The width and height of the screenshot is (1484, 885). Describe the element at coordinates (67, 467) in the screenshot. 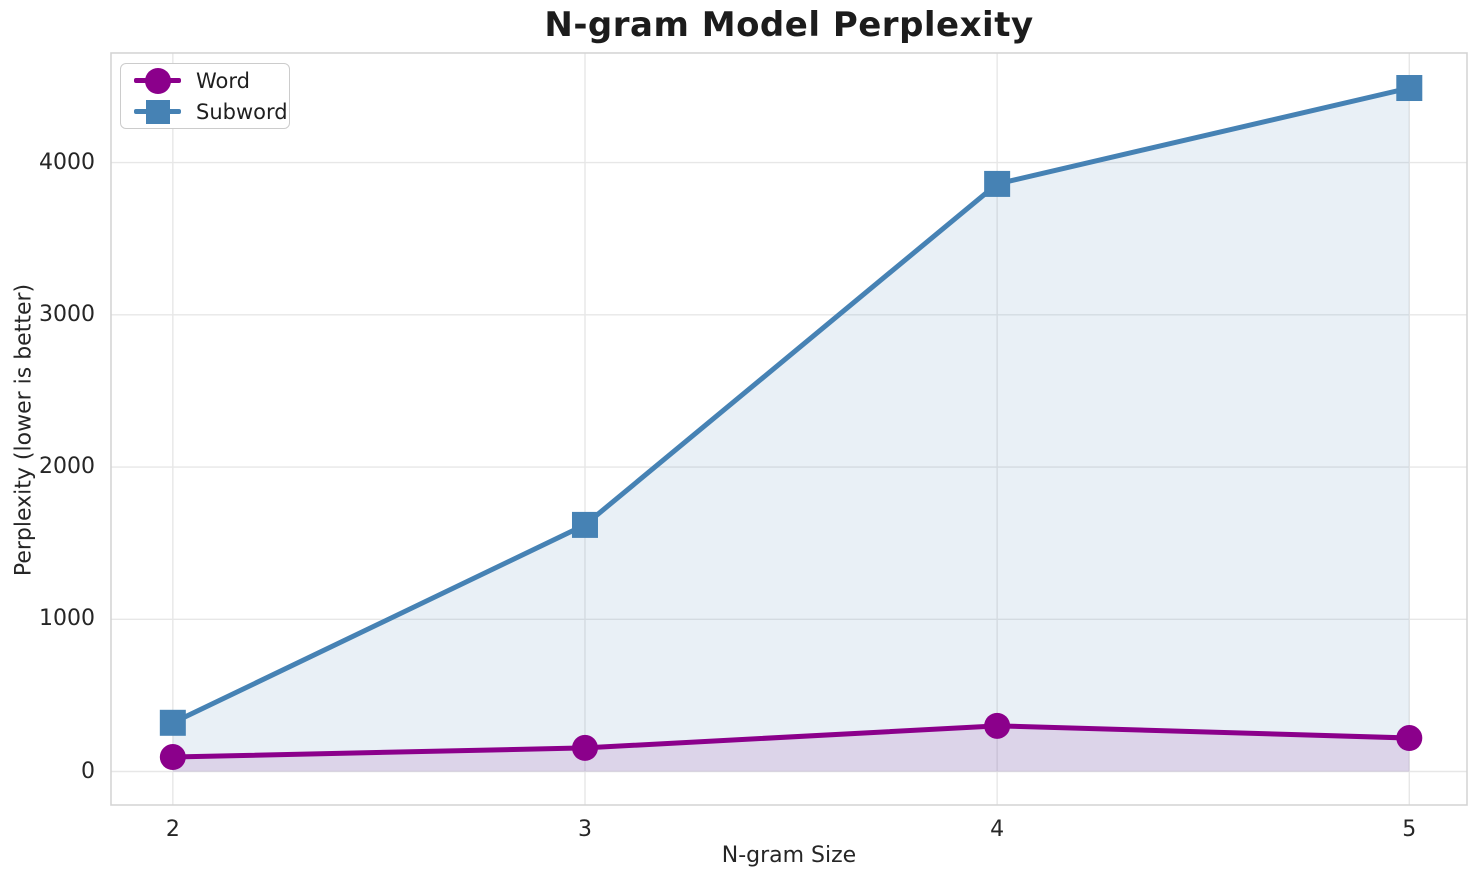

I see `y-tick-label: 2000` at that location.